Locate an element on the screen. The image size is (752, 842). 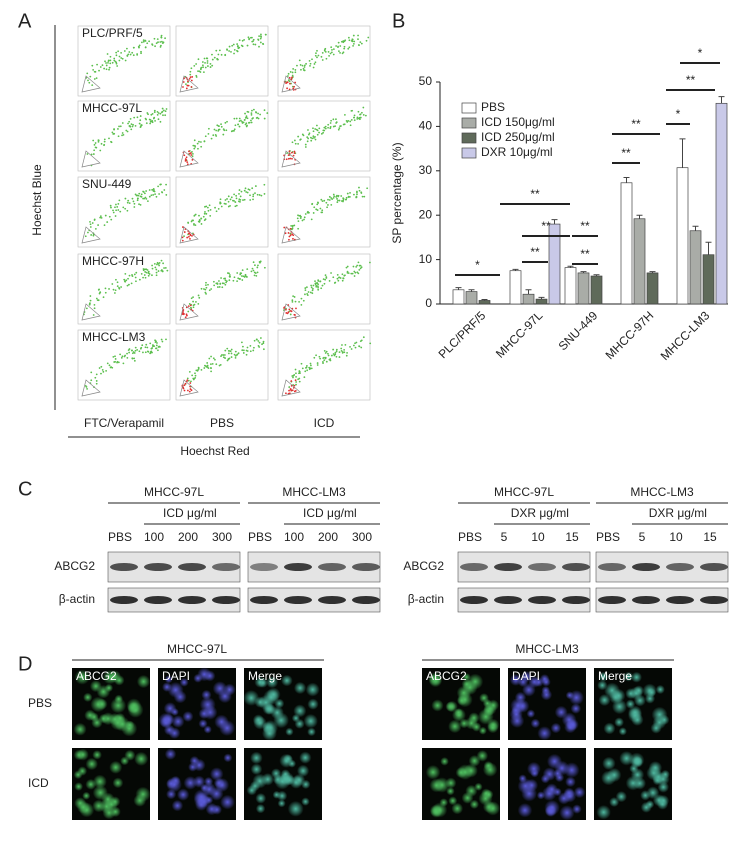
stain-label: ABCG2 is located at coordinates (96, 676).